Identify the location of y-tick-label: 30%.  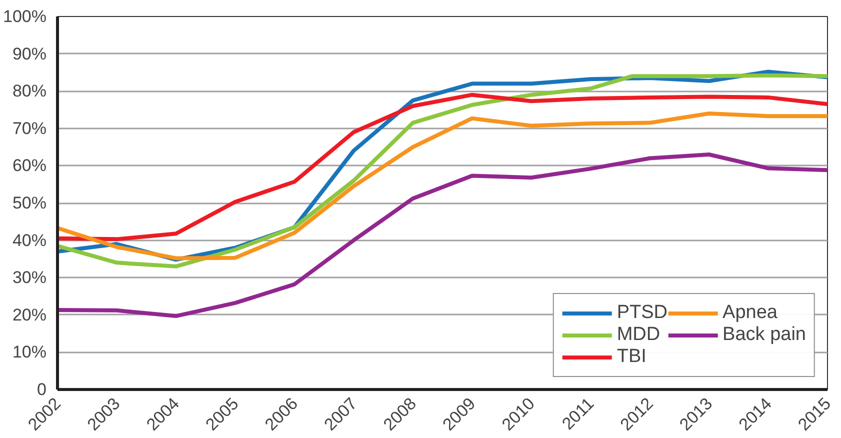
(29, 278).